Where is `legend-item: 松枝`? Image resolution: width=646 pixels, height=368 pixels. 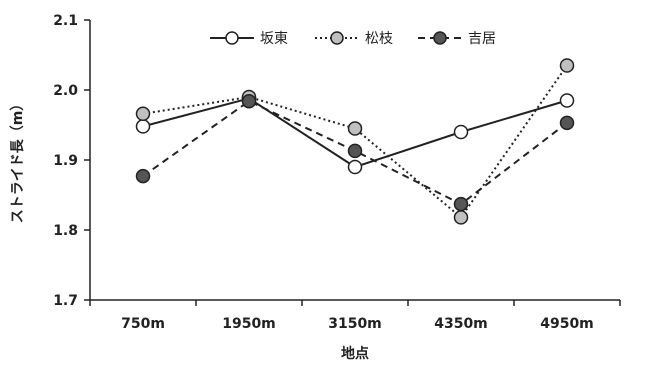
legend-item: 松枝 is located at coordinates (354, 39).